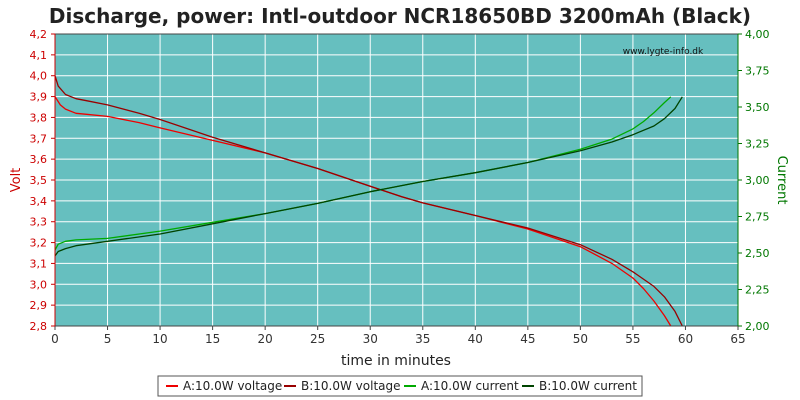 The width and height of the screenshot is (800, 400). I want to click on y-right-axis-title: Current, so click(781, 180).